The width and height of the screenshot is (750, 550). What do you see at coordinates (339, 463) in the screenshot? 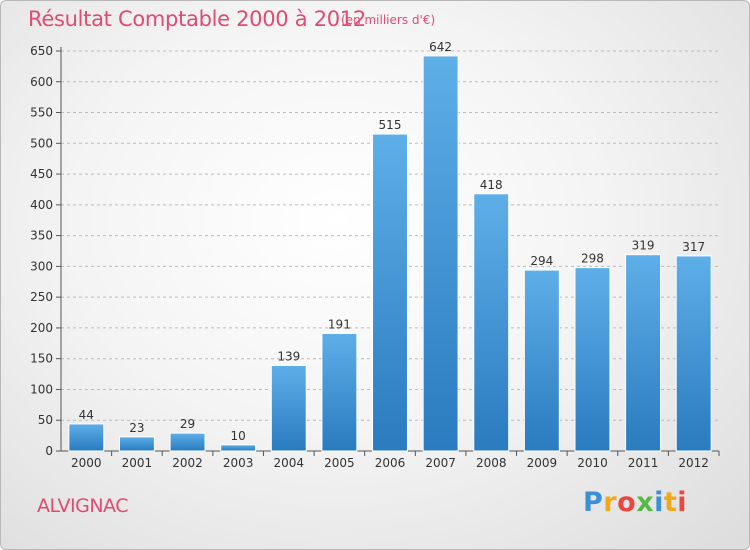
I see `x-tick-label-2005: 2005` at bounding box center [339, 463].